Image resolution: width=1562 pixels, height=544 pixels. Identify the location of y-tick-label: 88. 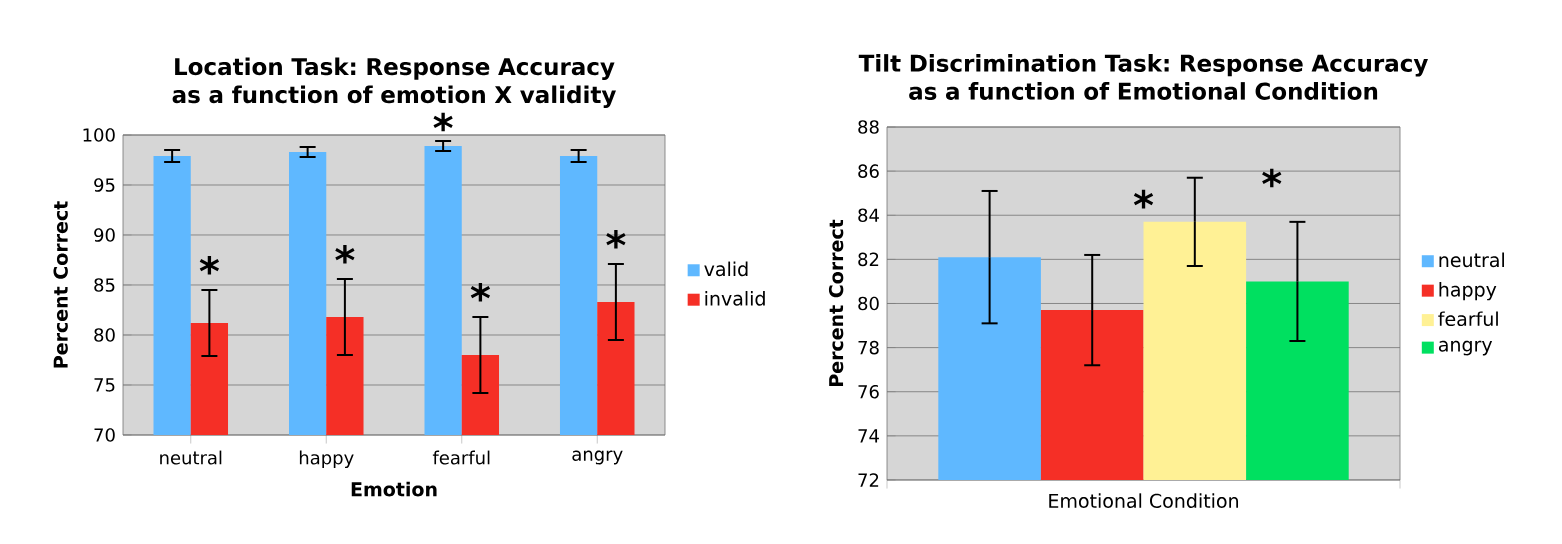
(868, 127).